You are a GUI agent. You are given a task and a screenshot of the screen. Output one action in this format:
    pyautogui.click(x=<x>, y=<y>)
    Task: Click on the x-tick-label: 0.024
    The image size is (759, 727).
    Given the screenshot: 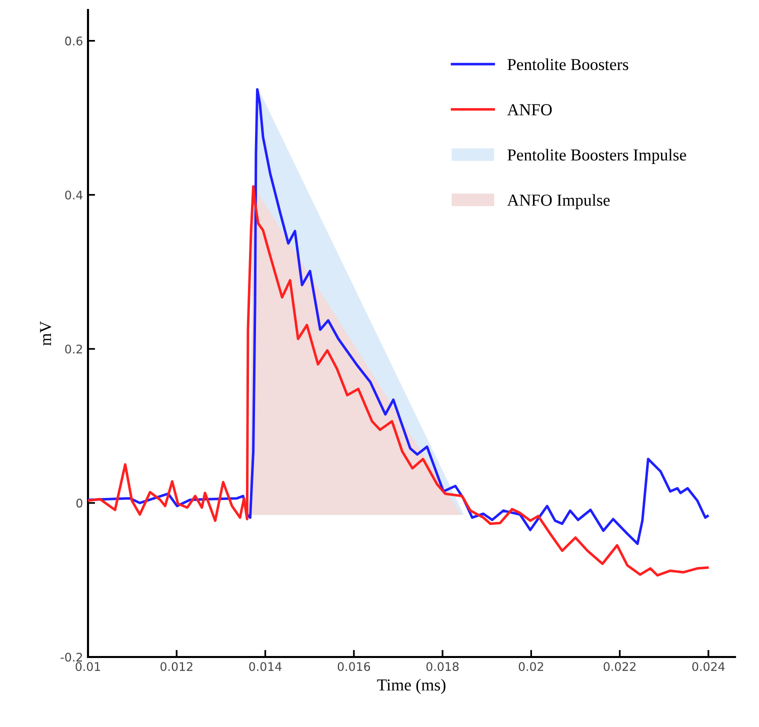 What is the action you would take?
    pyautogui.click(x=708, y=666)
    